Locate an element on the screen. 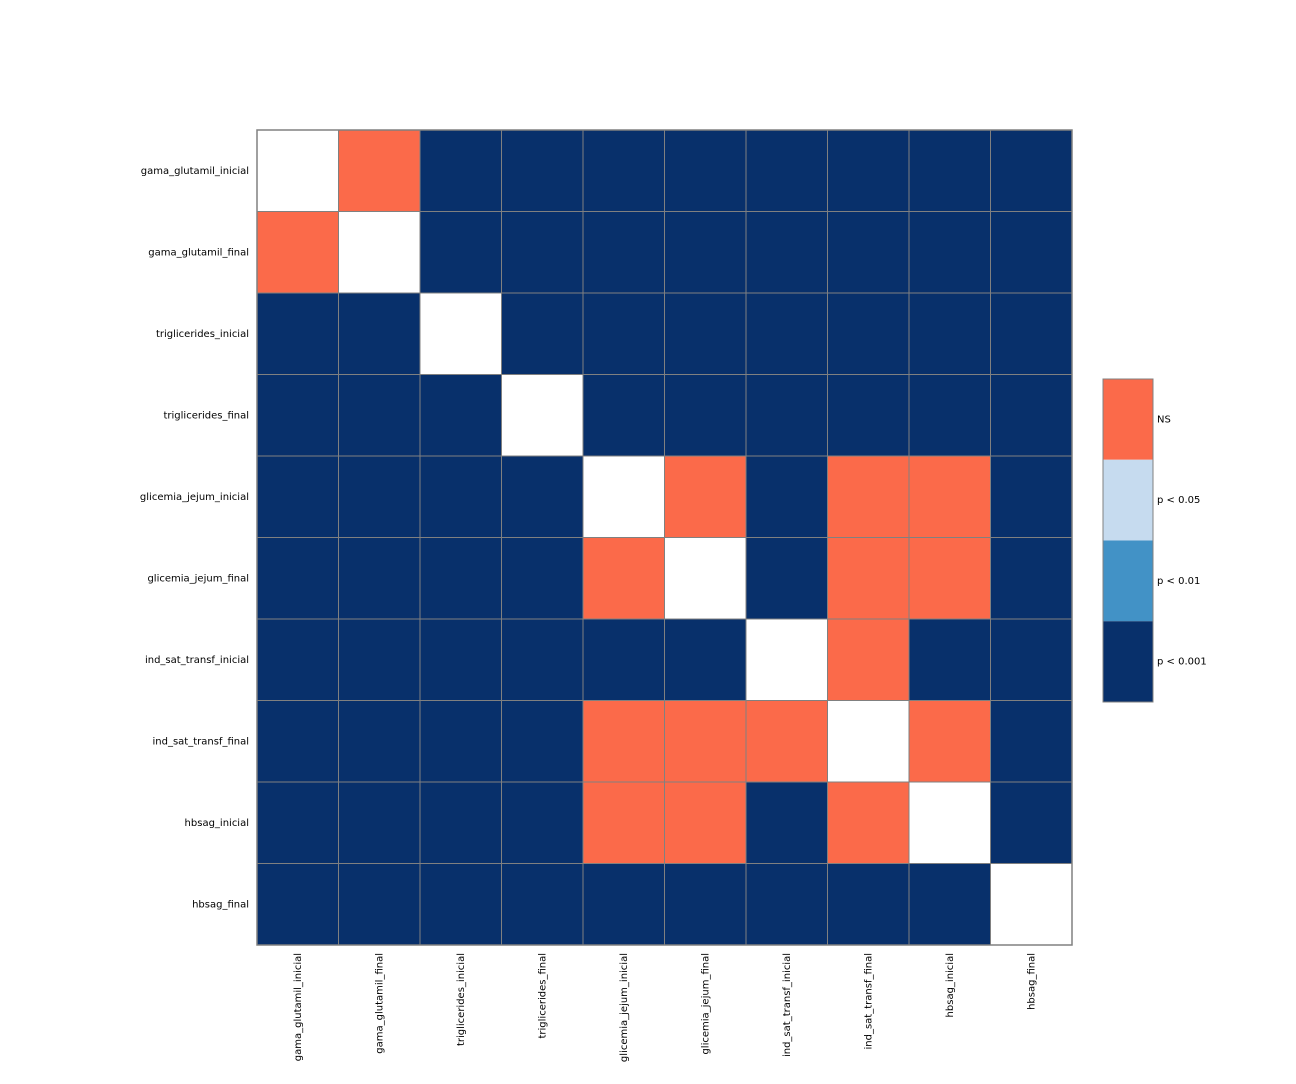 The width and height of the screenshot is (1296, 1084). heatmap-cell-r4-c5 is located at coordinates (705, 496).